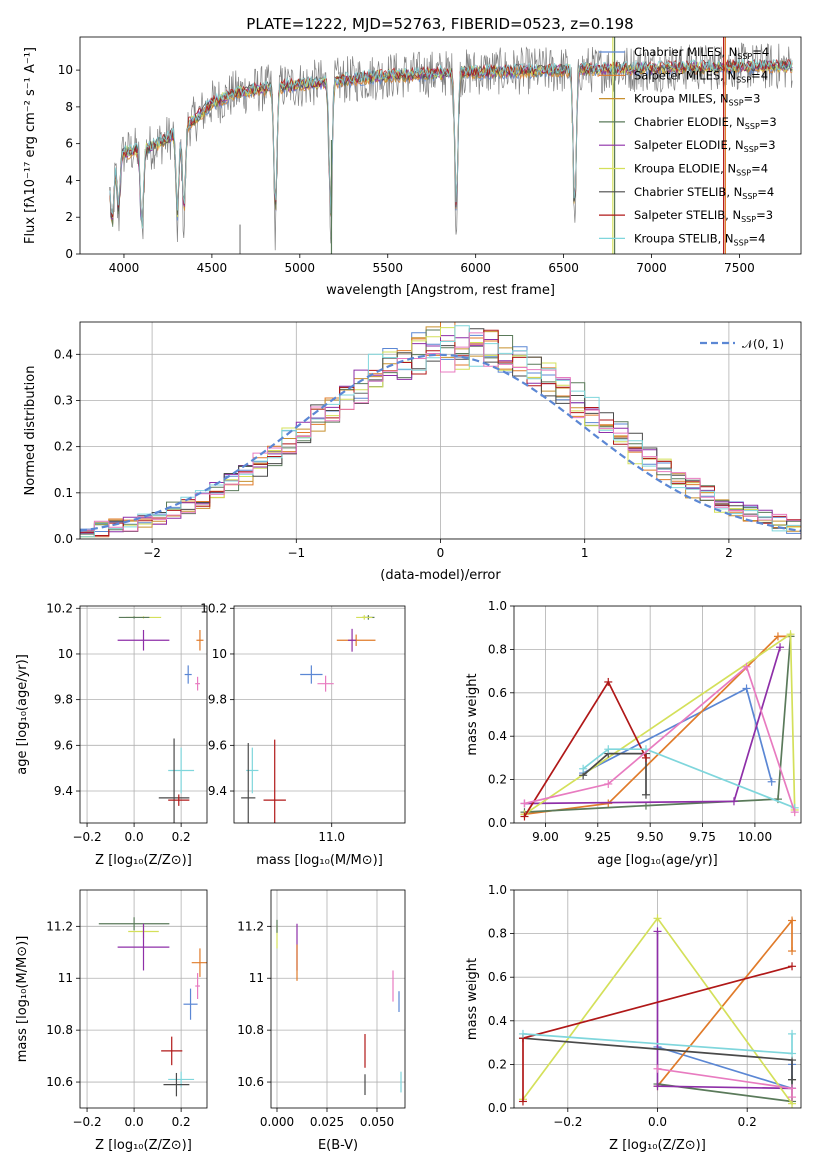  I want to click on panel-age_vs_mass: 11.0 9.4 9.6 9.8 10 10.2 mass [log₁₀(M/M⊙)], so click(303, 734).